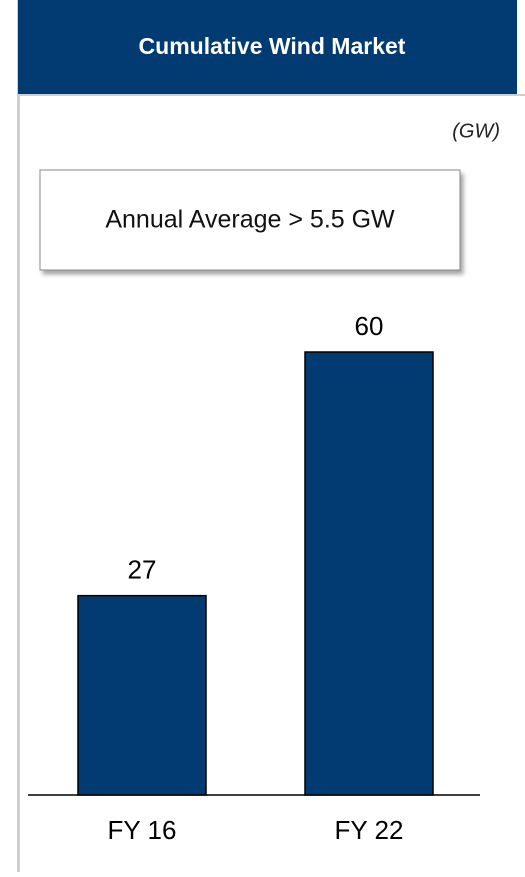 The width and height of the screenshot is (525, 877). What do you see at coordinates (142, 570) in the screenshot?
I see `data-label: 27` at bounding box center [142, 570].